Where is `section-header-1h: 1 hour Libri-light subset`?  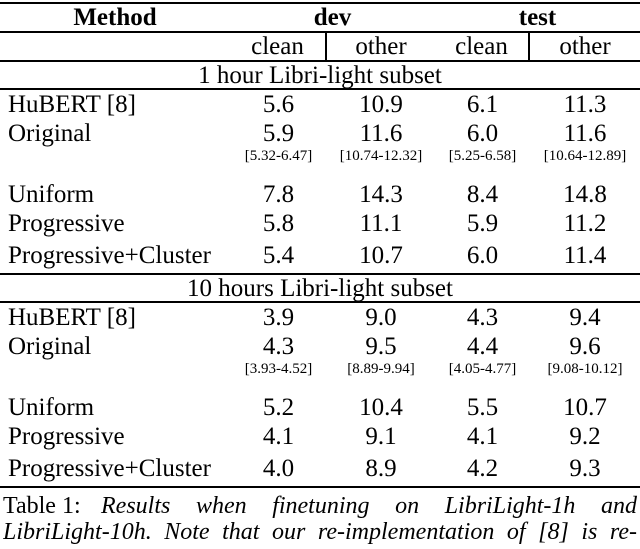 section-header-1h: 1 hour Libri-light subset is located at coordinates (320, 76).